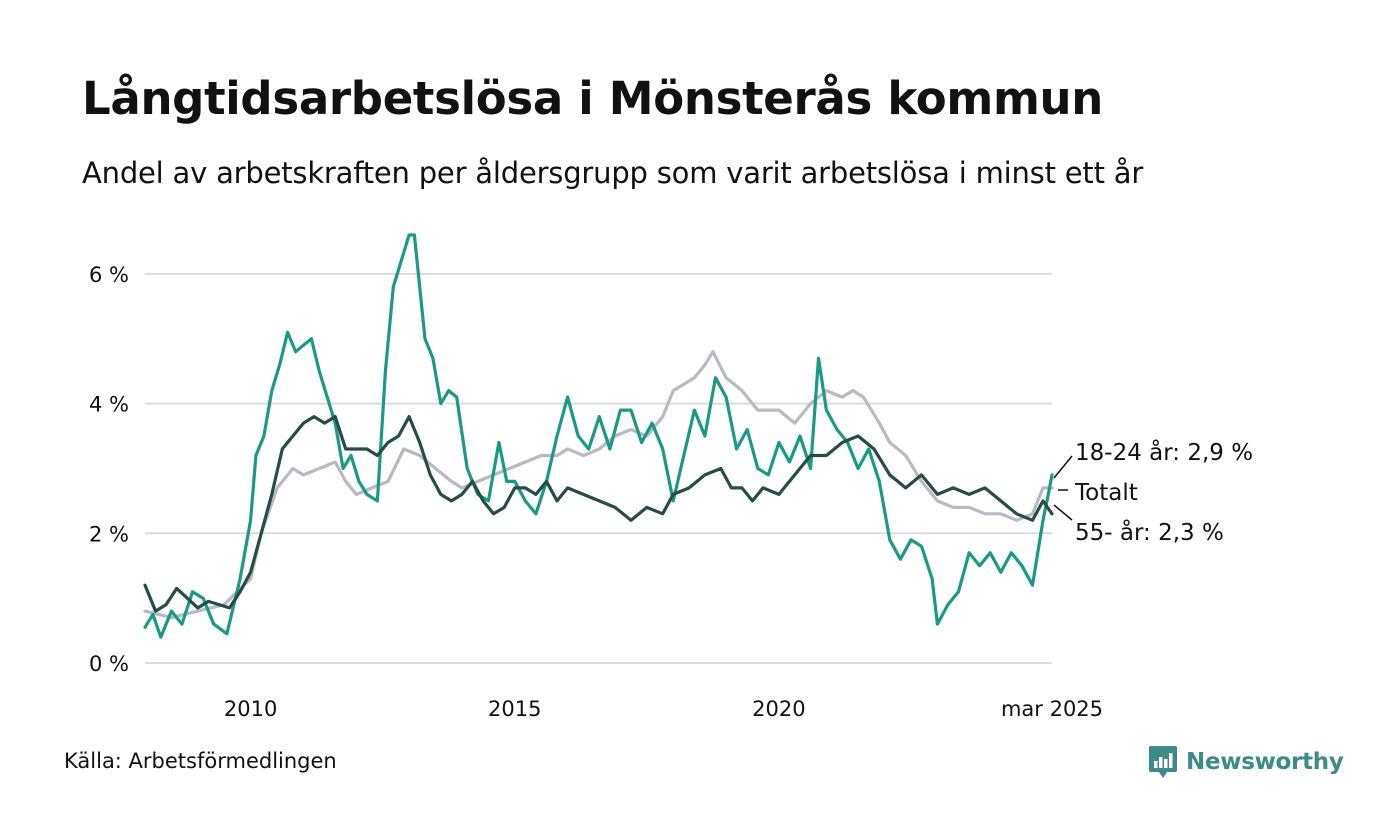  I want to click on brand-logo: Newsworthy, so click(1246, 762).